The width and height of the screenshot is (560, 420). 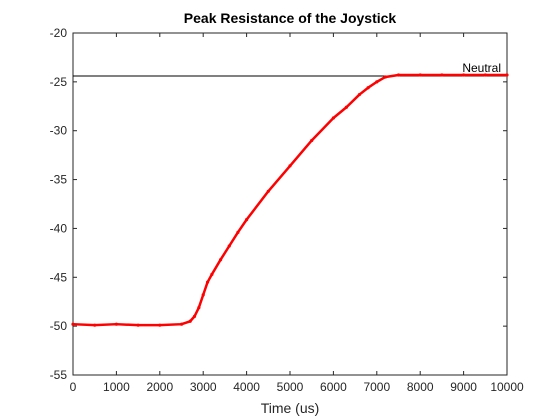 I want to click on x-tick-label: 8000, so click(x=420, y=387).